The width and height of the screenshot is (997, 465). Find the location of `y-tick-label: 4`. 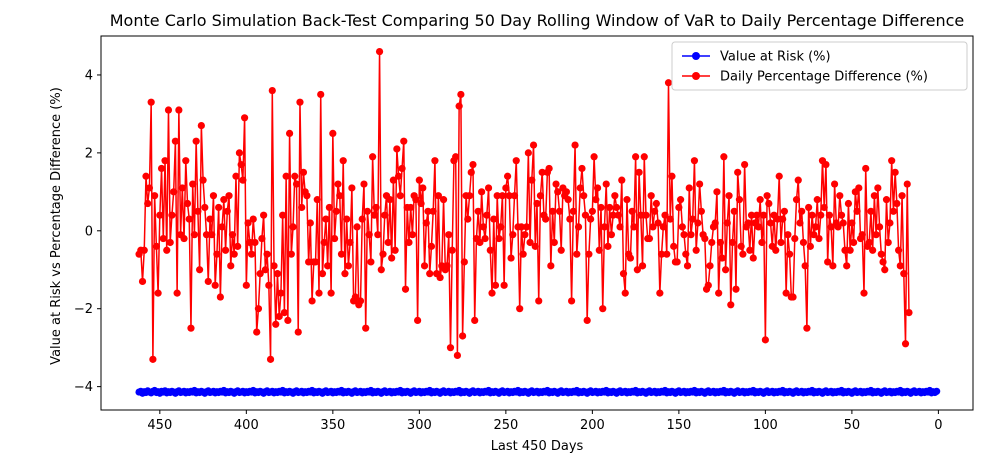

y-tick-label: 4 is located at coordinates (89, 75).